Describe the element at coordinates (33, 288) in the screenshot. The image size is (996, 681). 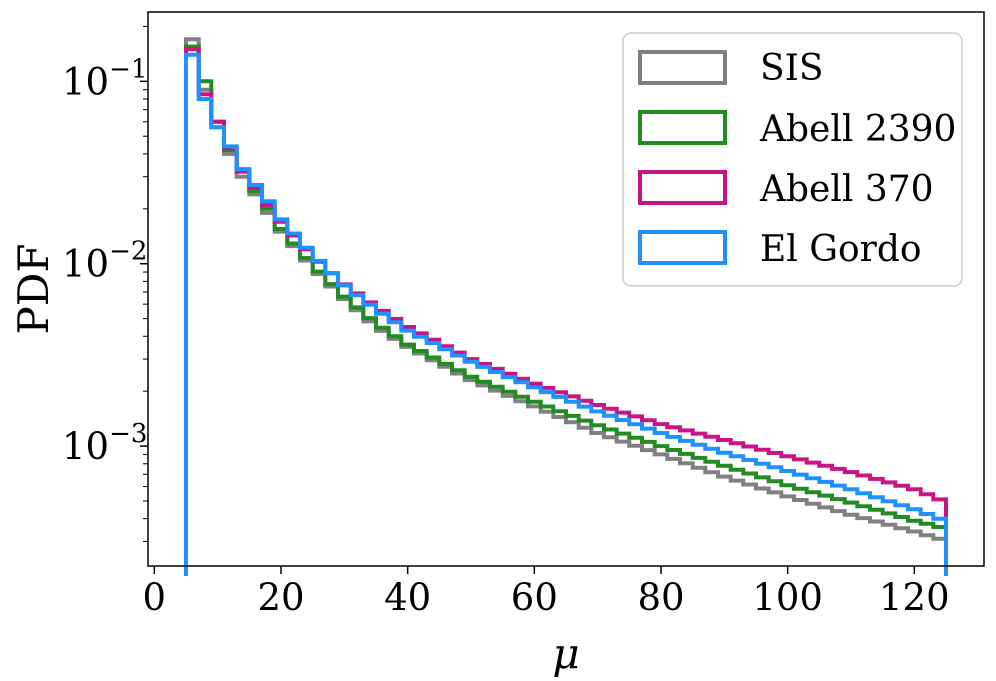
I see `y-axis-label: PDF` at that location.